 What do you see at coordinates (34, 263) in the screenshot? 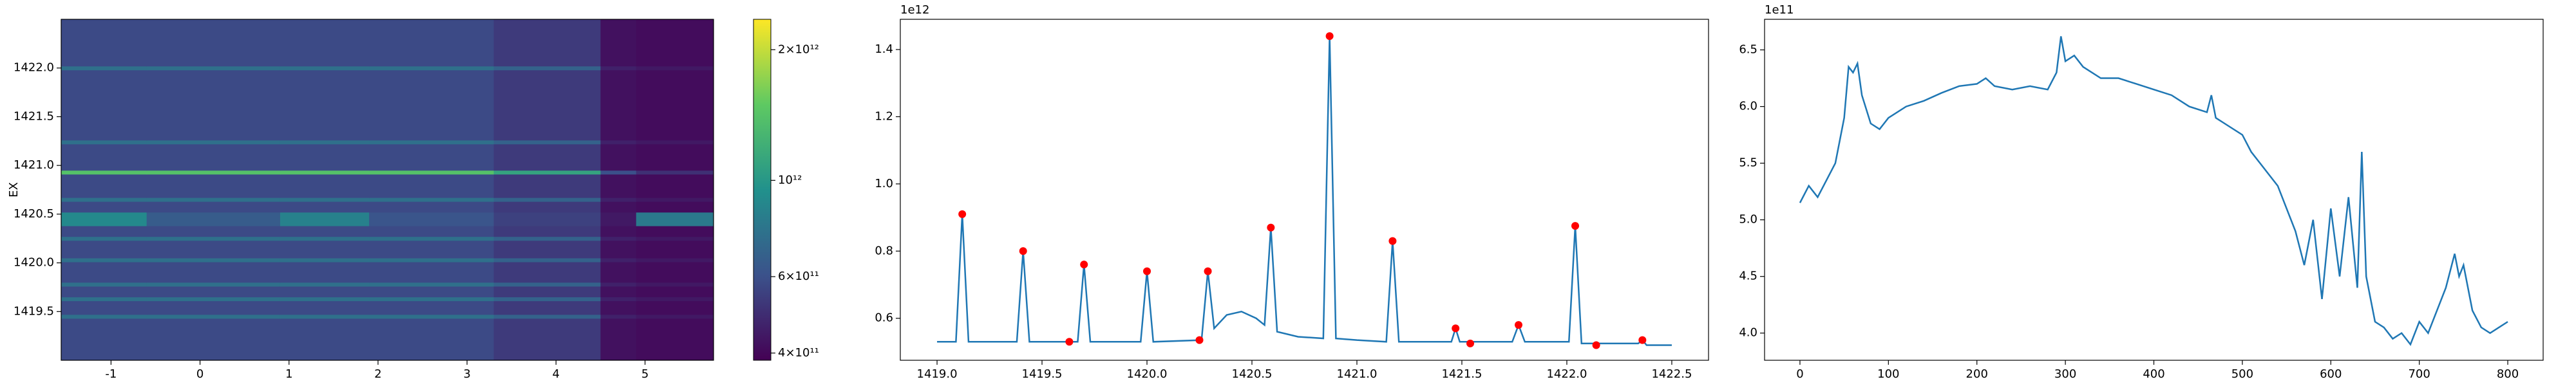
I see `y-tick-label: 1420.0` at bounding box center [34, 263].